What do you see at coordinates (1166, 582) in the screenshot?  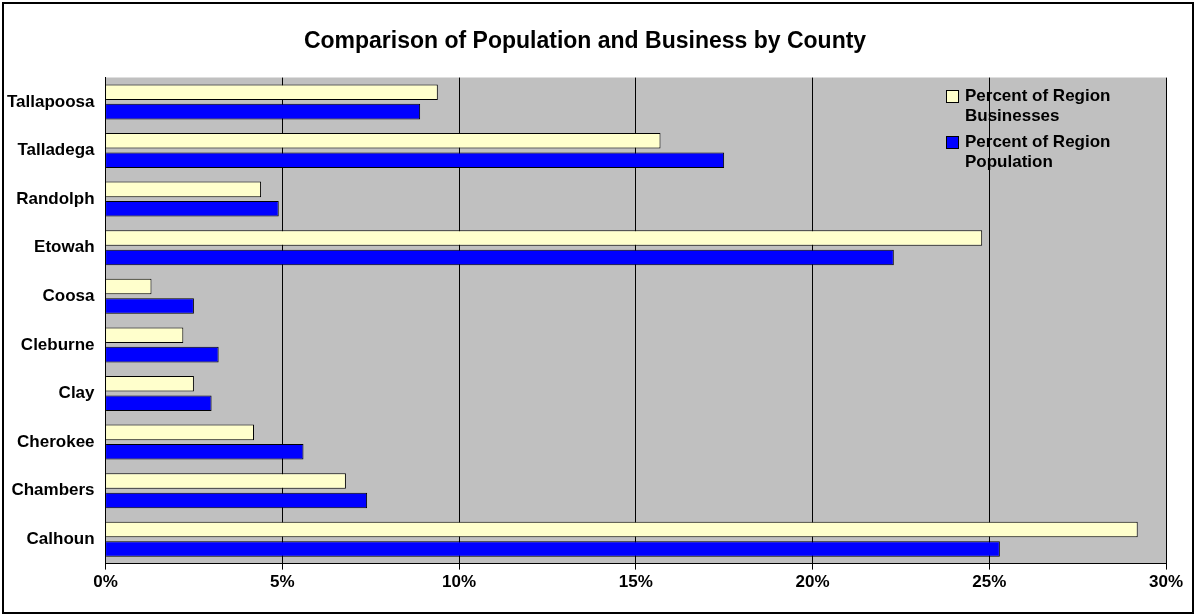 I see `x-tick-label: 30%` at bounding box center [1166, 582].